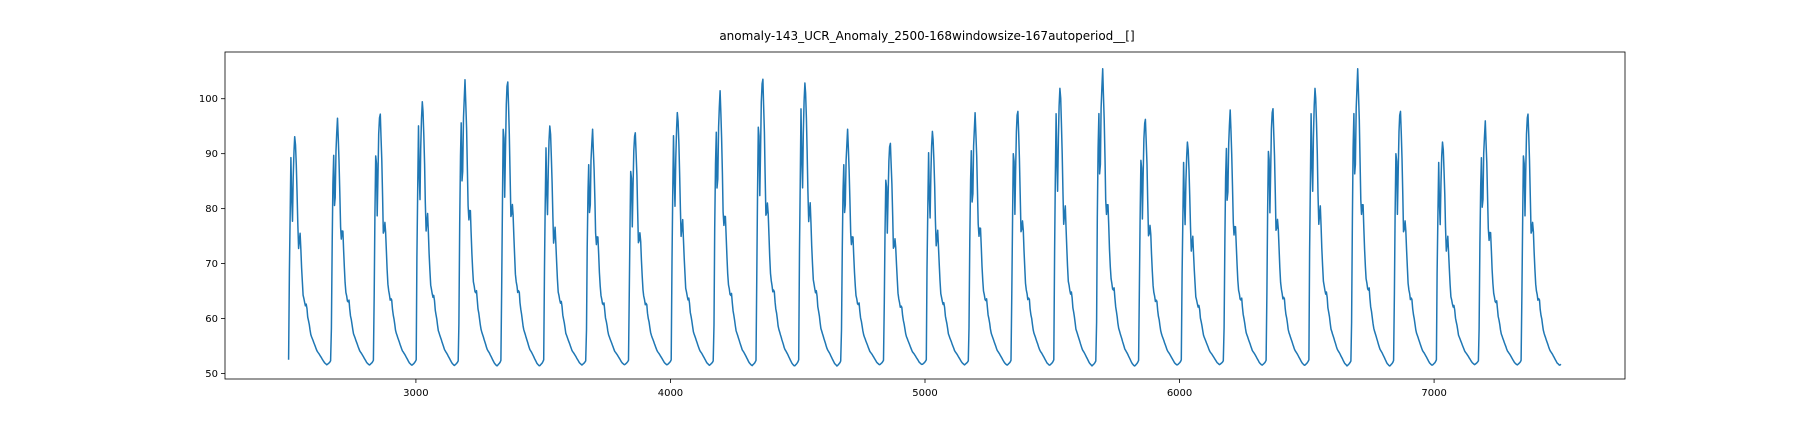 Image resolution: width=1800 pixels, height=432 pixels. I want to click on x-tick-label: 5000, so click(924, 393).